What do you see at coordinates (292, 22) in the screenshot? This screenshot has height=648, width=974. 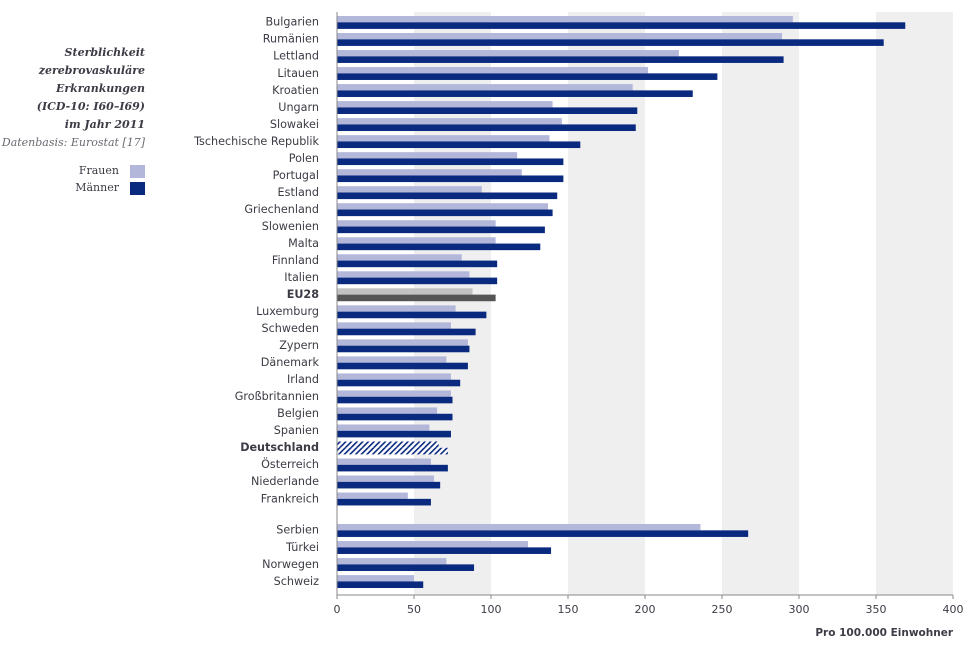 I see `category-label: Bulgarien` at bounding box center [292, 22].